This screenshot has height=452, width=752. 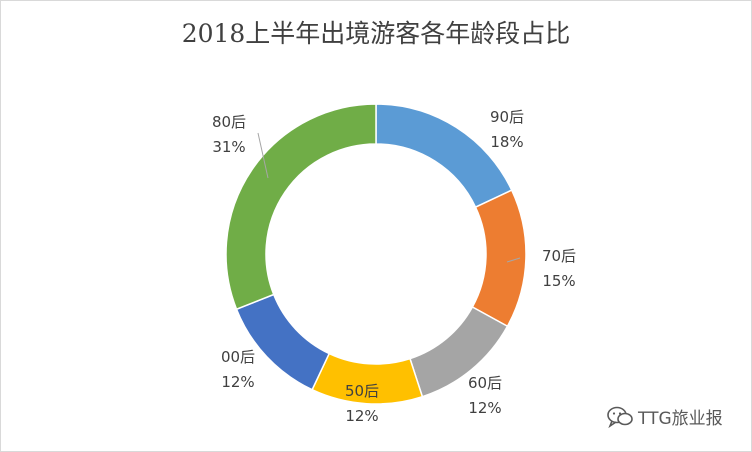 I want to click on data-label-pct-60后: 12%, so click(x=484, y=408).